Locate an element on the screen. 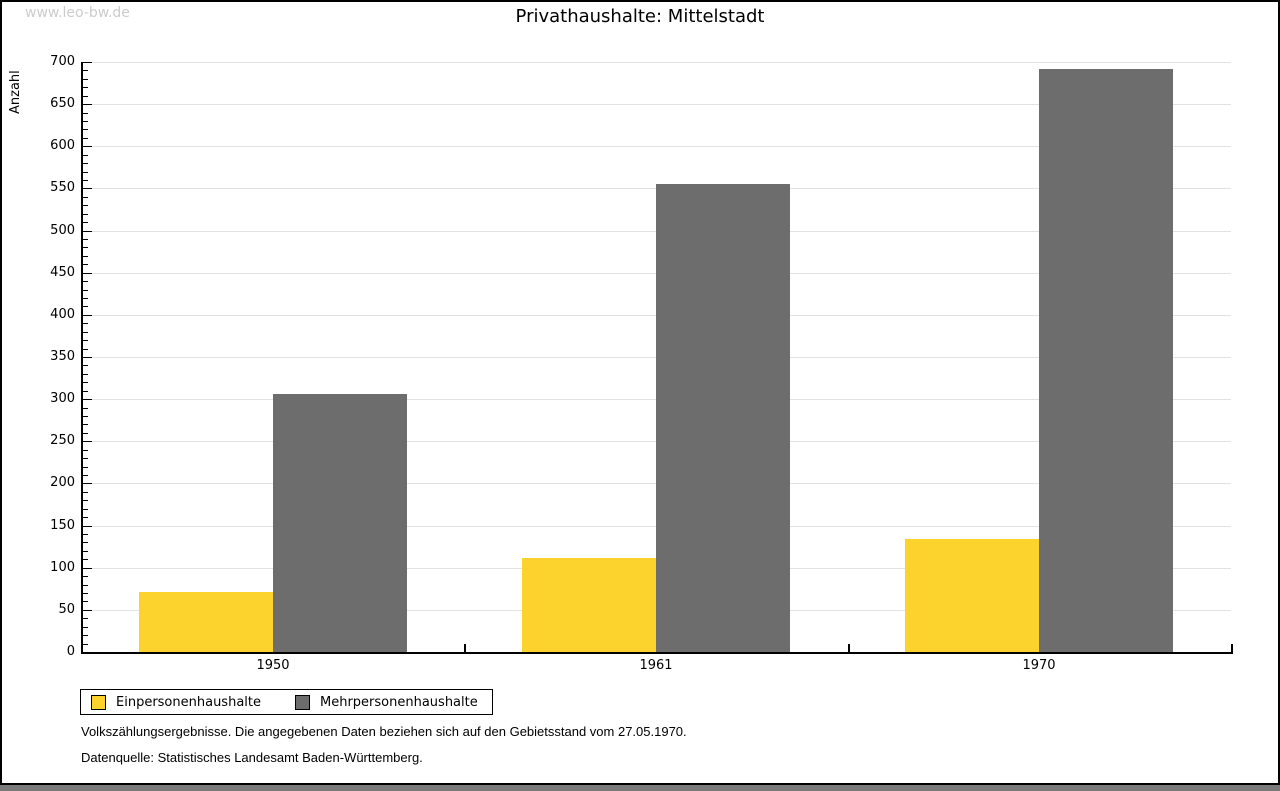 The height and width of the screenshot is (791, 1280). y-tick-label: 650 is located at coordinates (62, 103).